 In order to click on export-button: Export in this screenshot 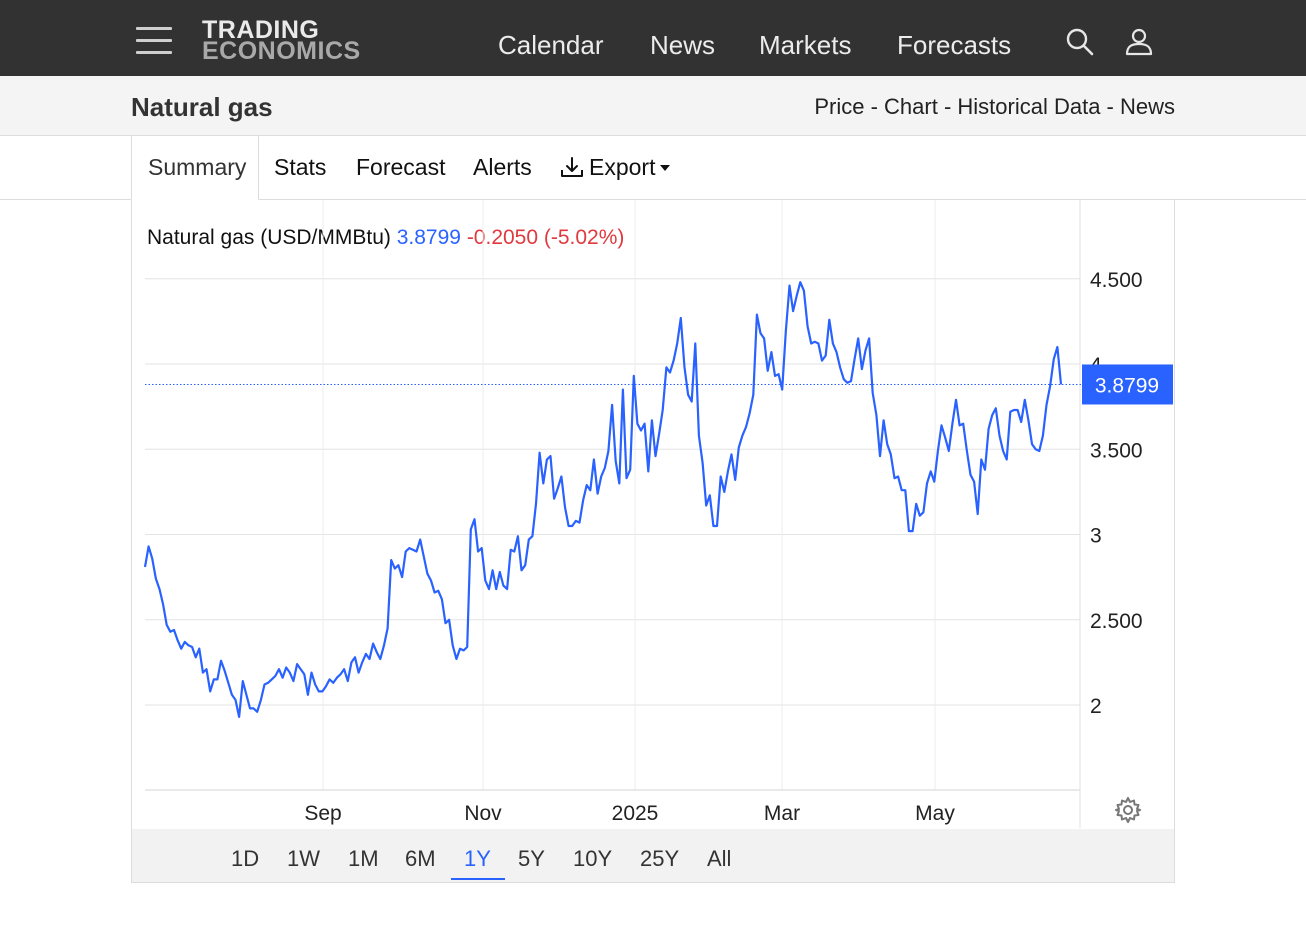, I will do `click(615, 167)`.